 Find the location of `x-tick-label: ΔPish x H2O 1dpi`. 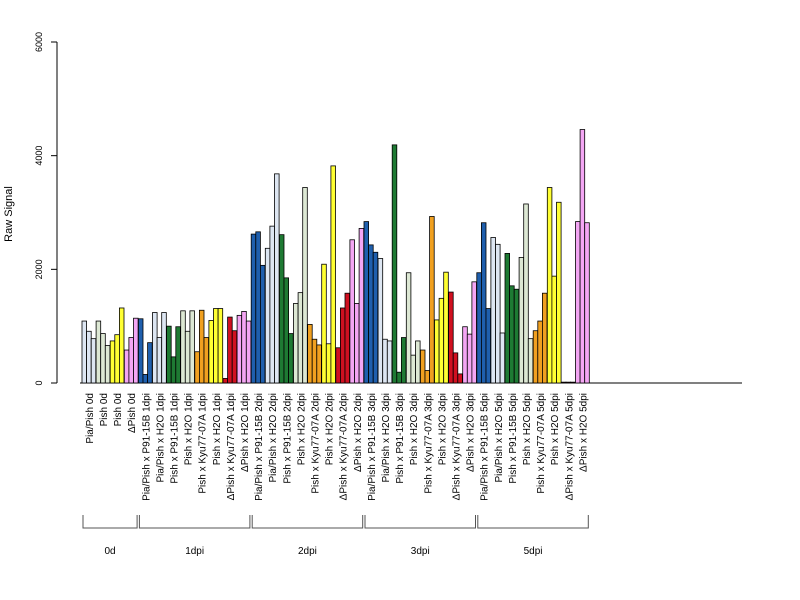

x-tick-label: ΔPish x H2O 1dpi is located at coordinates (245, 432).